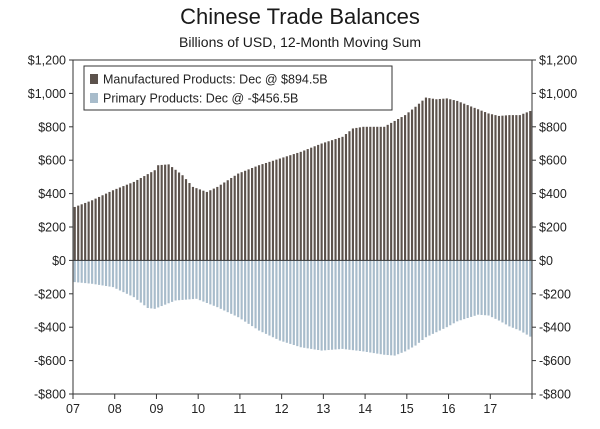 The width and height of the screenshot is (600, 429). I want to click on x-tick-label: 07, so click(73, 409).